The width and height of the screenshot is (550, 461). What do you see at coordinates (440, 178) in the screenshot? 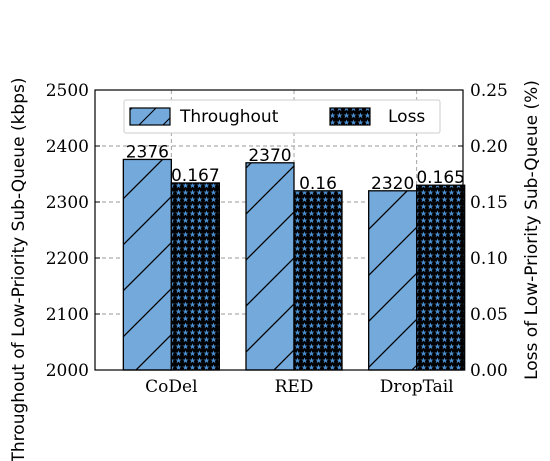
I see `data-label-loss: 0.165` at bounding box center [440, 178].